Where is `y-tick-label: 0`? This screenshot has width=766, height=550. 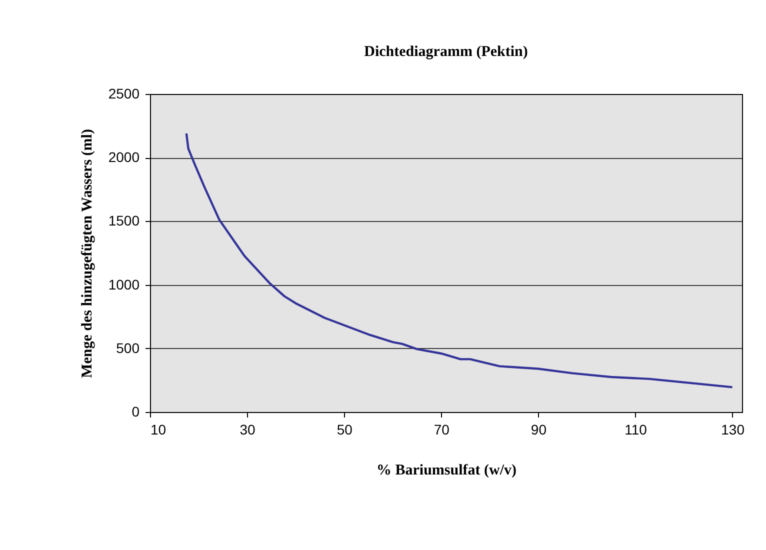 y-tick-label: 0 is located at coordinates (136, 412).